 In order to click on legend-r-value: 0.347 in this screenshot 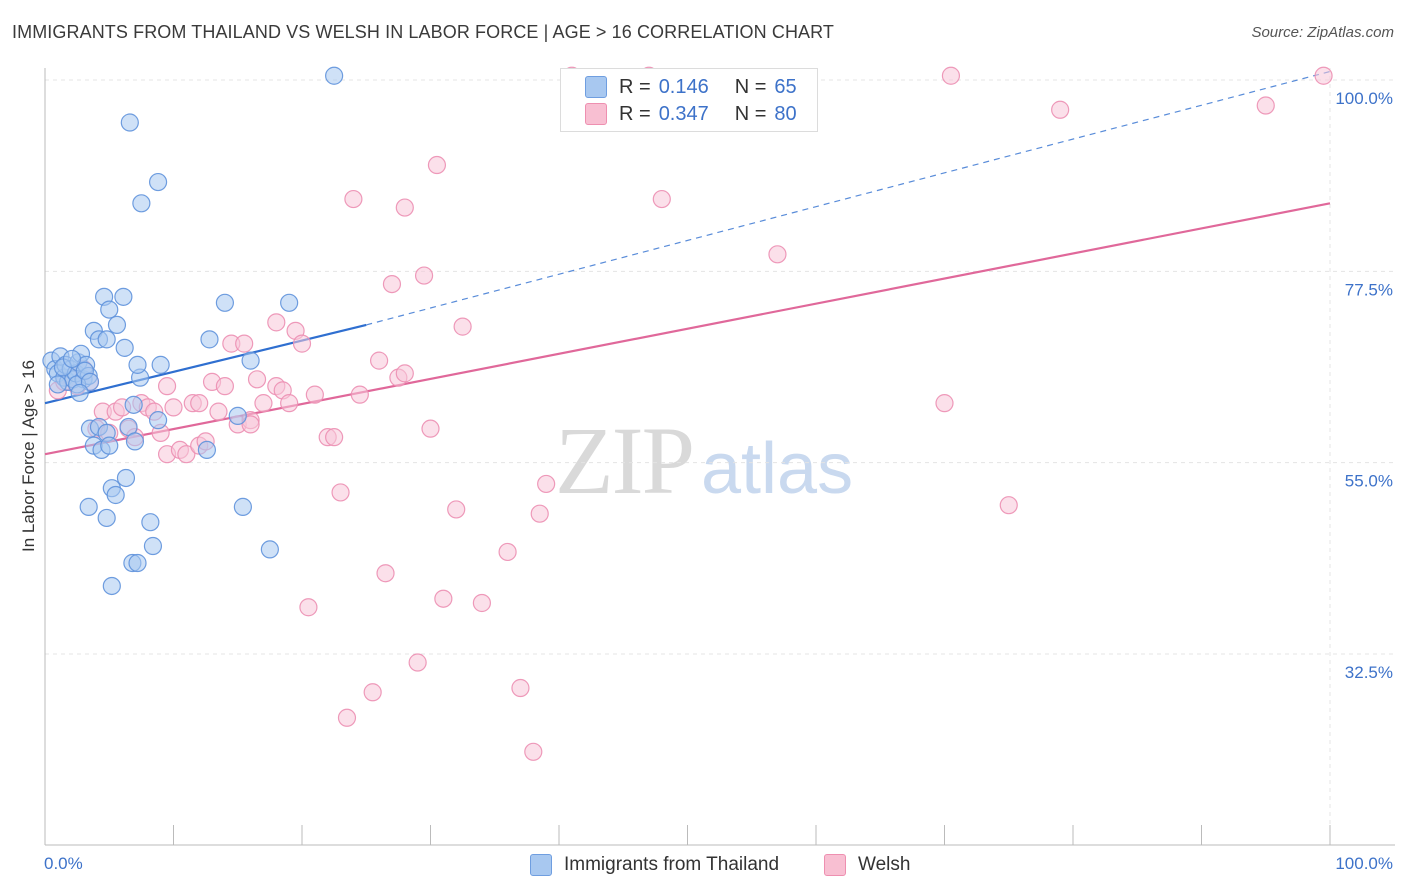, I will do `click(683, 113)`.